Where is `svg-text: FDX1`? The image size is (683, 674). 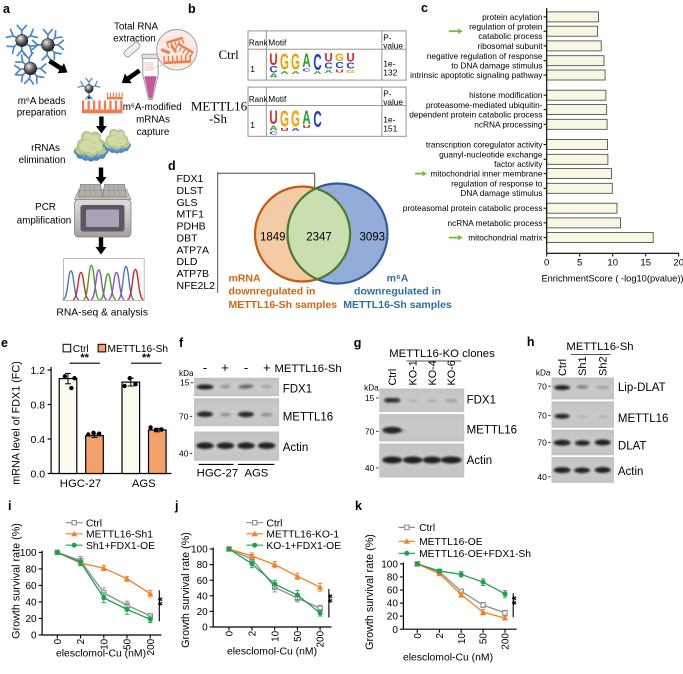
svg-text: FDX1 is located at coordinates (190, 179).